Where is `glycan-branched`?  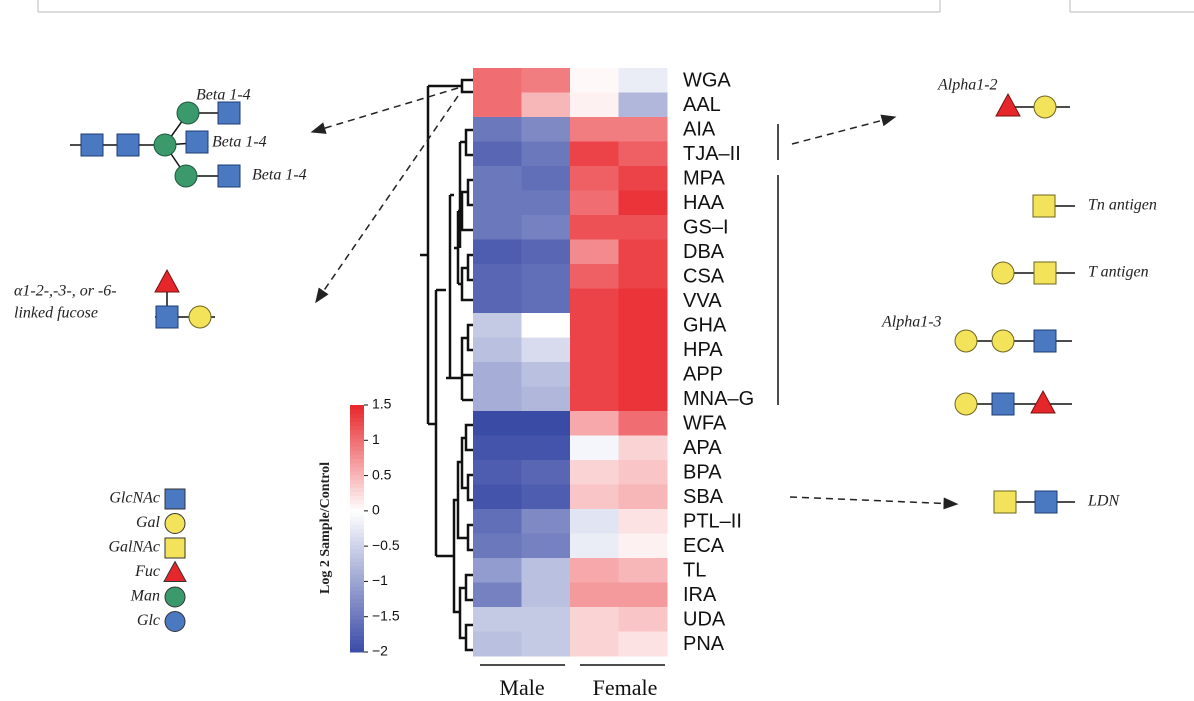 glycan-branched is located at coordinates (155, 144).